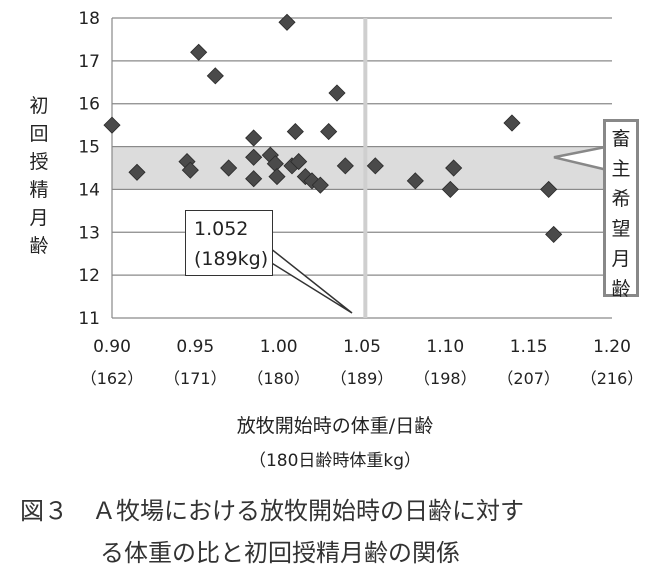  What do you see at coordinates (89, 105) in the screenshot?
I see `y-tick-label: 16` at bounding box center [89, 105].